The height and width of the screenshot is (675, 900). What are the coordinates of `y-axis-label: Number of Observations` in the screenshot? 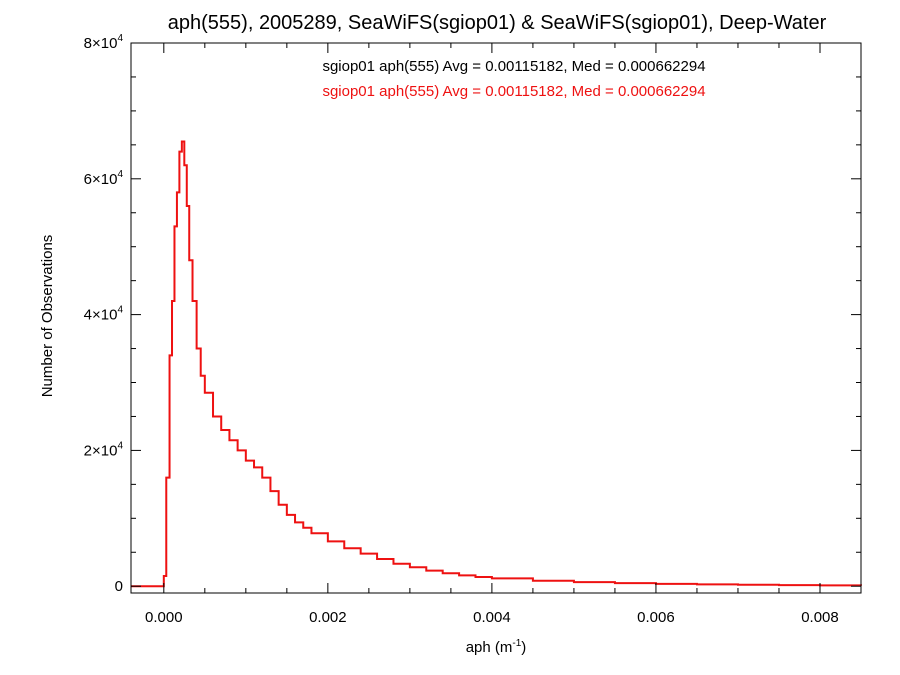 It's located at (47, 316).